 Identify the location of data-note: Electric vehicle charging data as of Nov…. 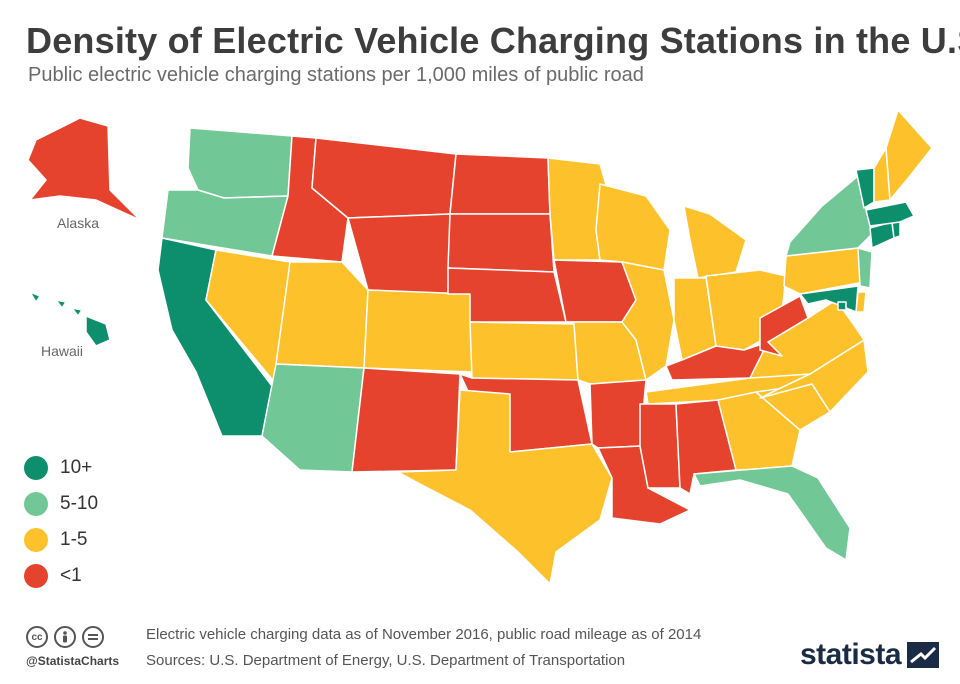
(424, 634).